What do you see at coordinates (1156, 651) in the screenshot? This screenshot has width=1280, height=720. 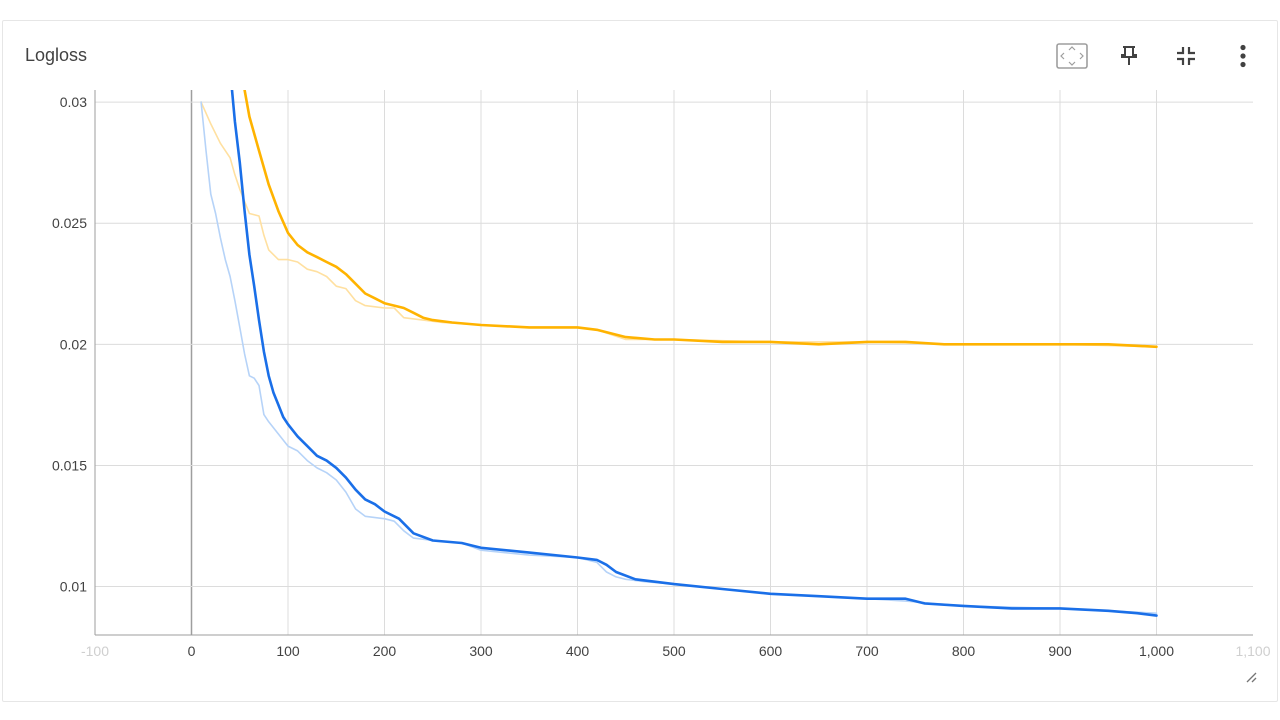 I see `x-tick-label: 1,000` at bounding box center [1156, 651].